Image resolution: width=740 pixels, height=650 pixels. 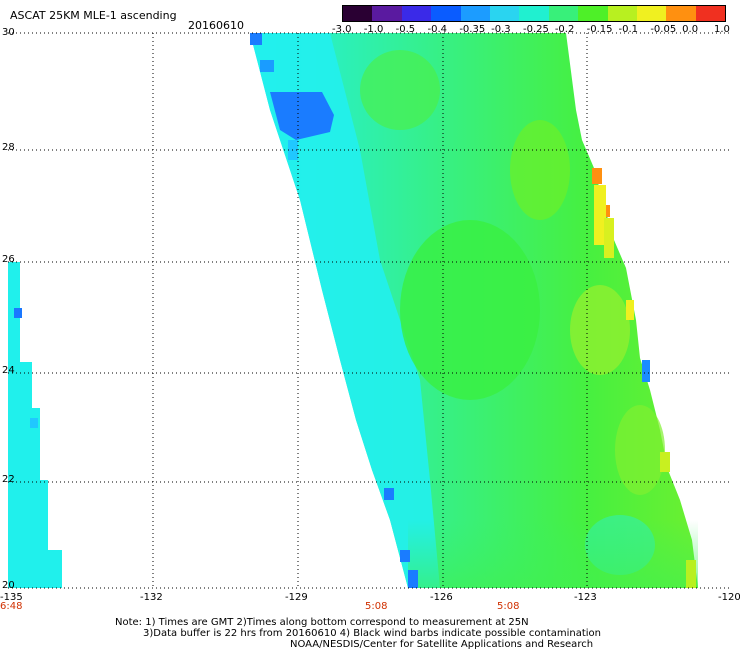 What do you see at coordinates (472, 29) in the screenshot?
I see `colorbar-tick-label: -0.35` at bounding box center [472, 29].